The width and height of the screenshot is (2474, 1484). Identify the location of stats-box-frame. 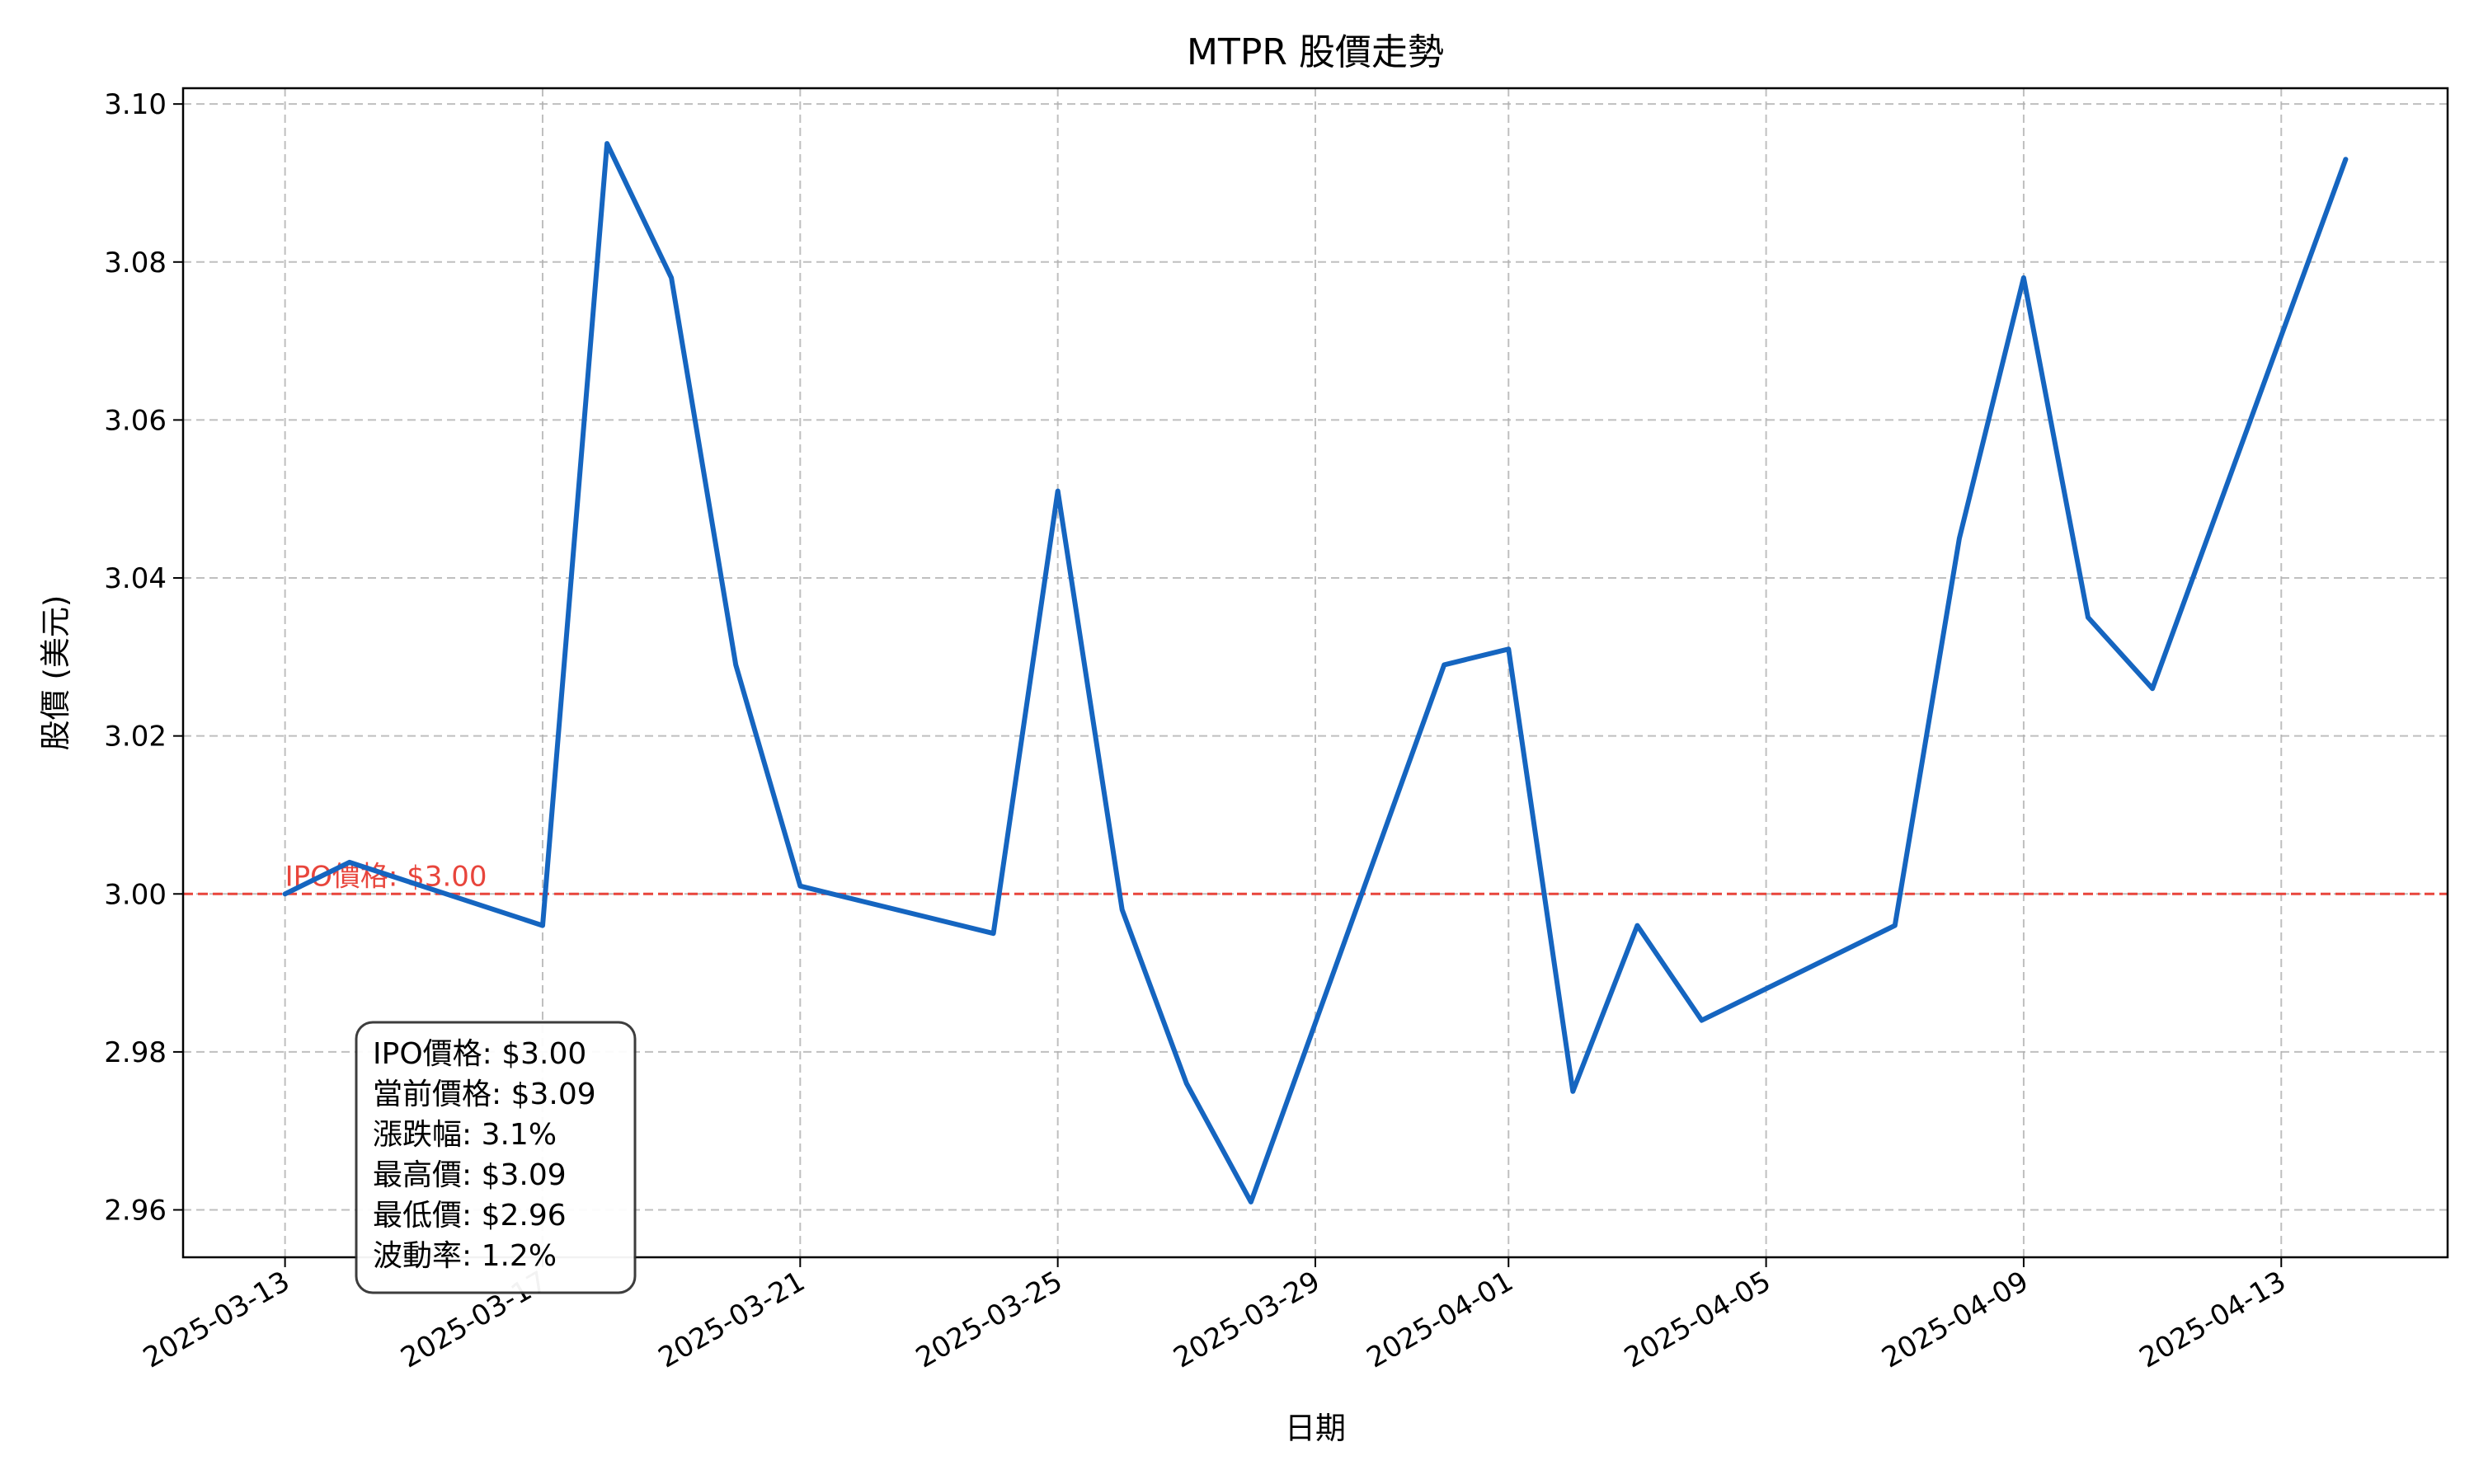
(496, 1157).